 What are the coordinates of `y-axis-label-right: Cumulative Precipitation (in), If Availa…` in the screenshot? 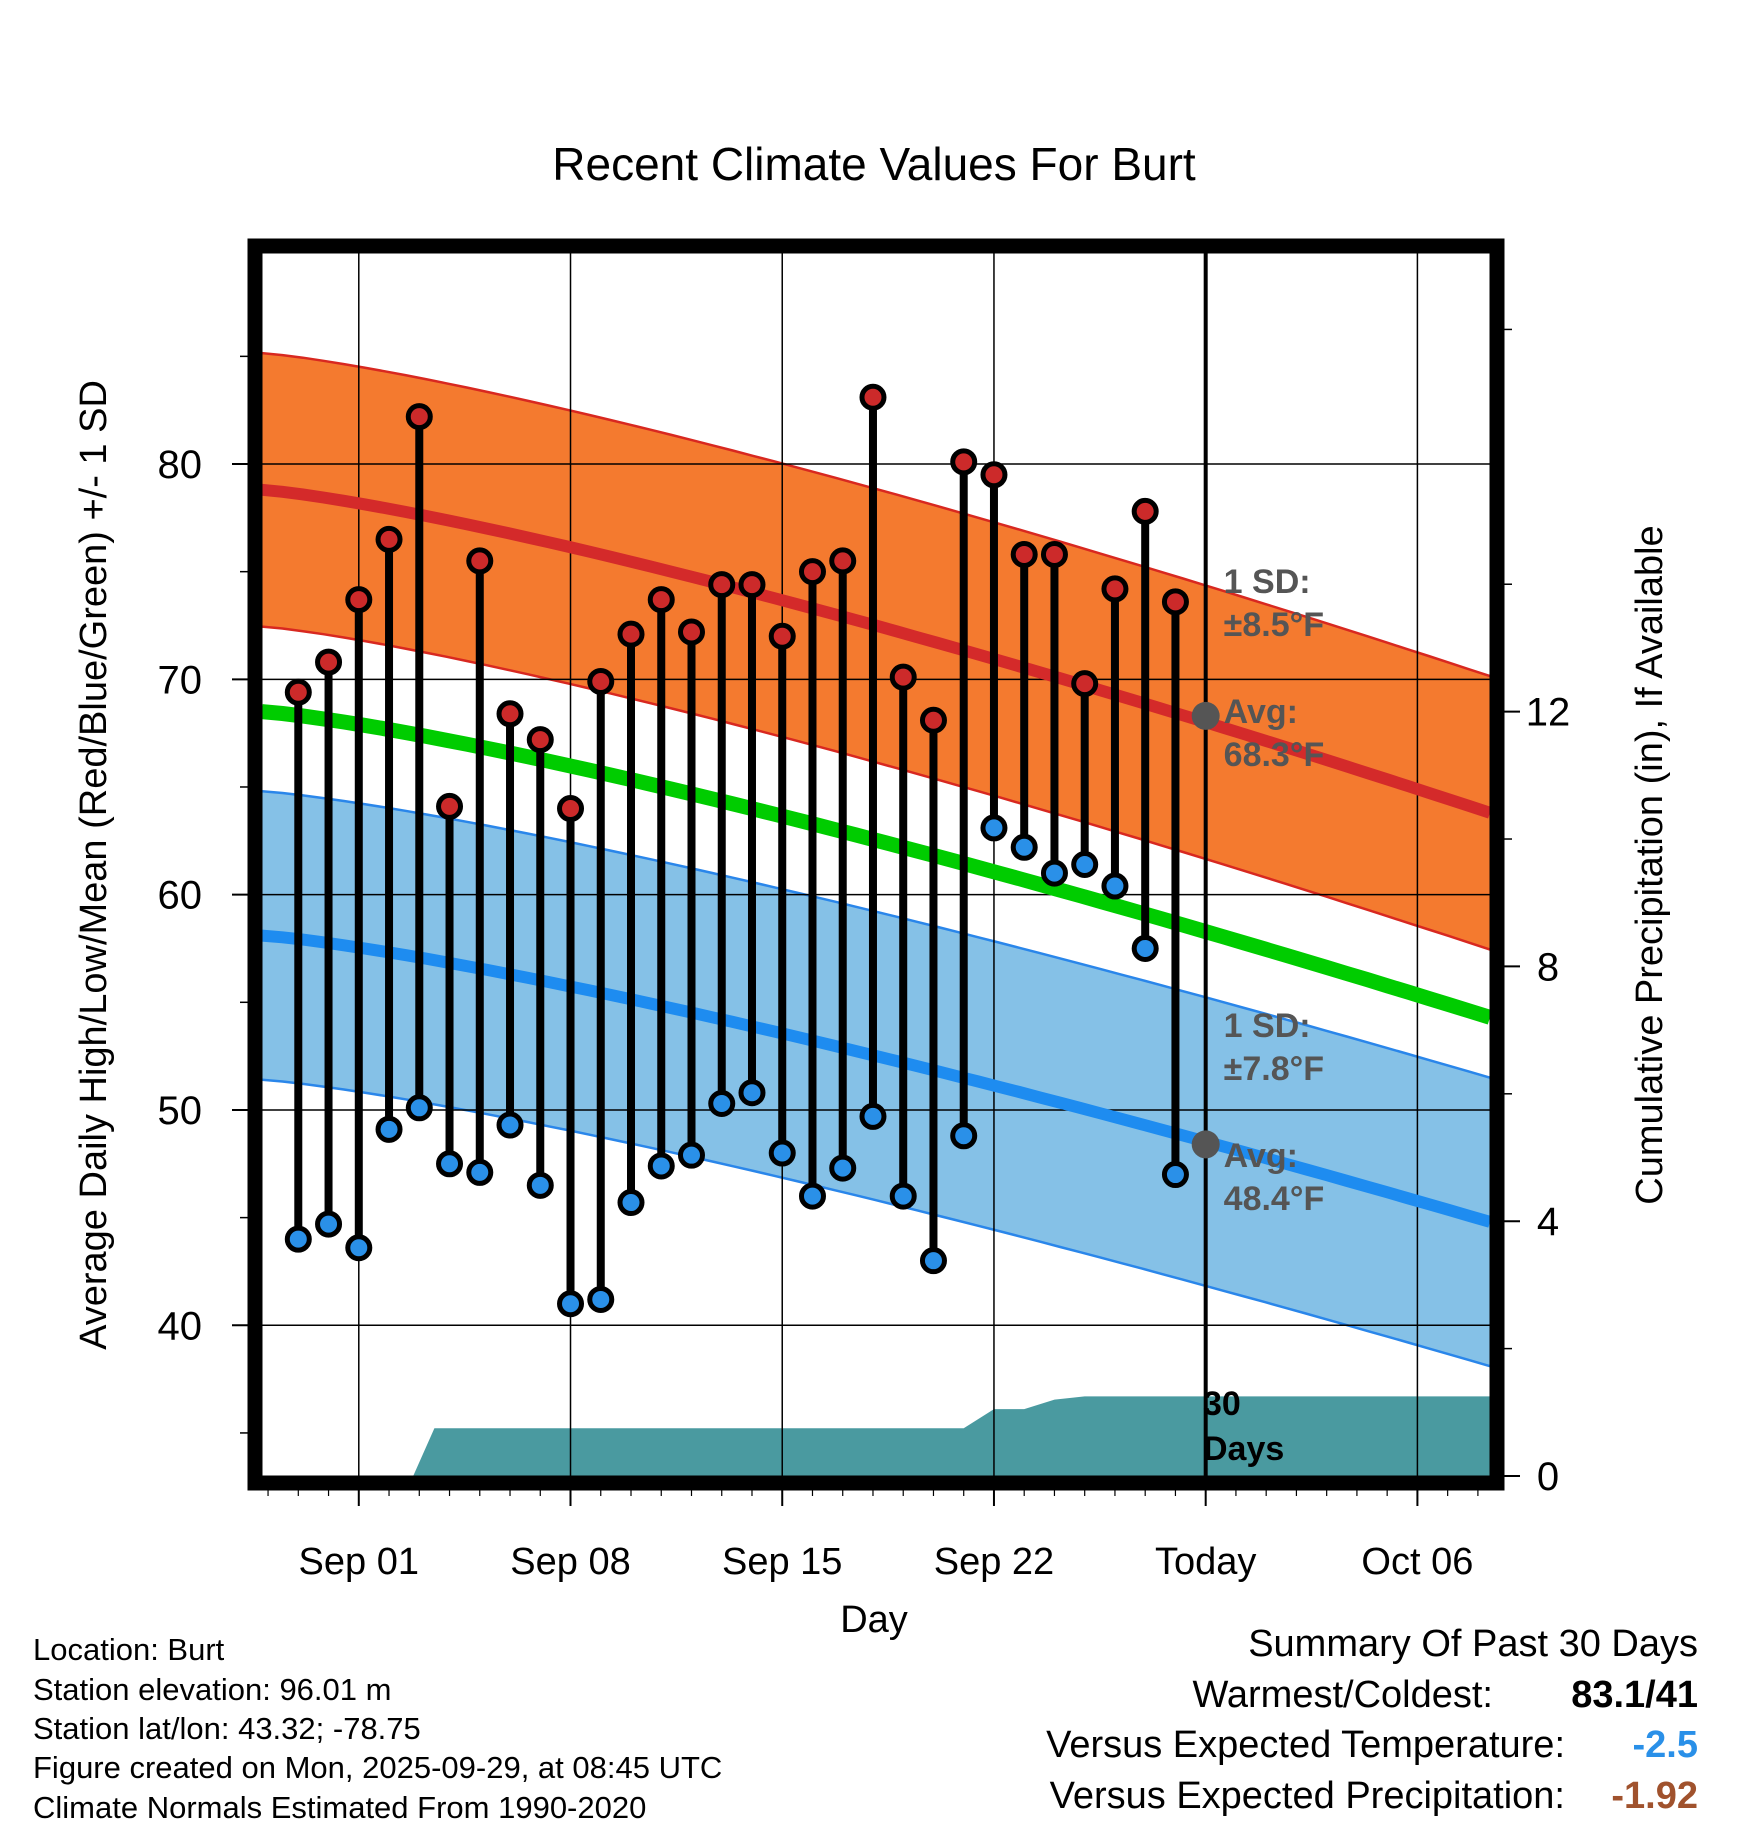 It's located at (1650, 864).